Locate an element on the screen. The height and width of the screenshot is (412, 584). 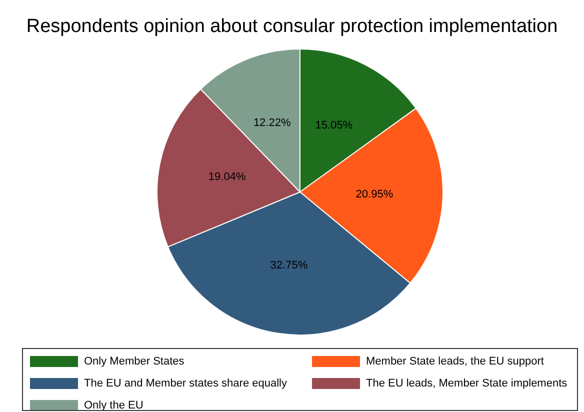
legend-label: Only Member States is located at coordinates (134, 362).